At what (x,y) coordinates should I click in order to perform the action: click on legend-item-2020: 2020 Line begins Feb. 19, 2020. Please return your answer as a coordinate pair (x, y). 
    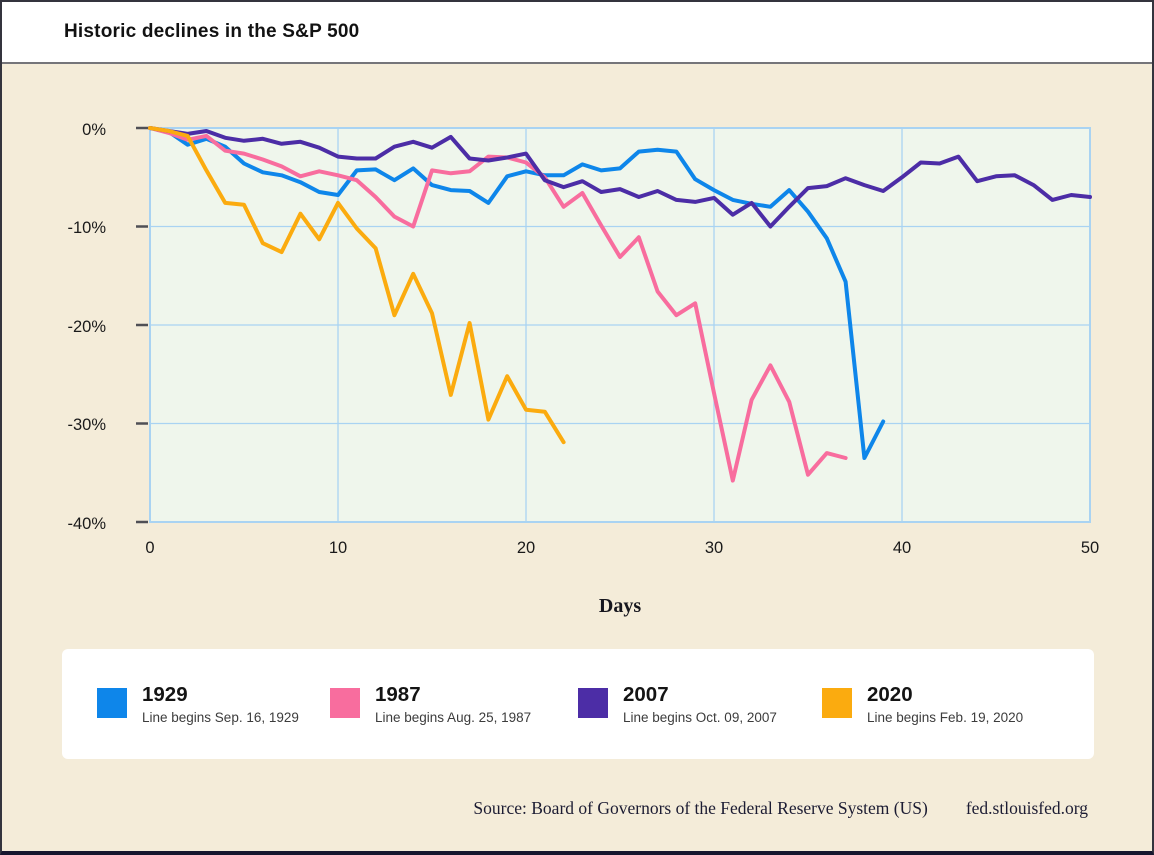
    Looking at the image, I should click on (922, 704).